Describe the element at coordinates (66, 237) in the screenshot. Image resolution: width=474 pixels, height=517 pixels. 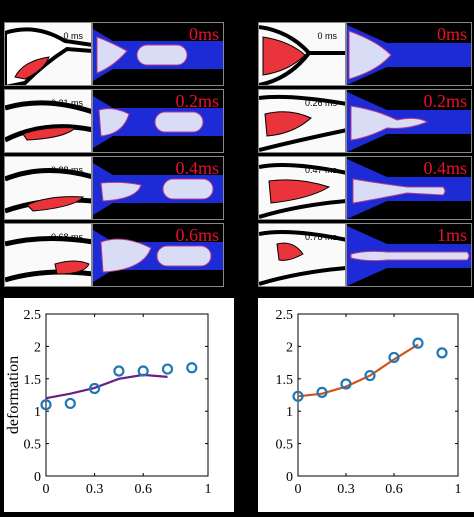
I see `micro-time-label: 0.68 ms` at that location.